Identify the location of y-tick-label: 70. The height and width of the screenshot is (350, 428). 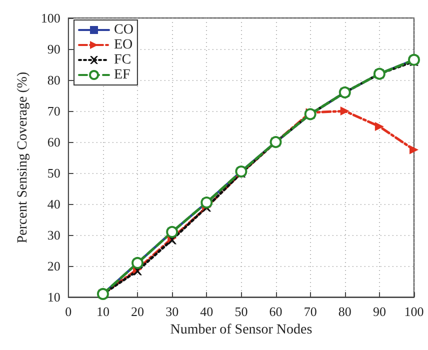
(53, 111).